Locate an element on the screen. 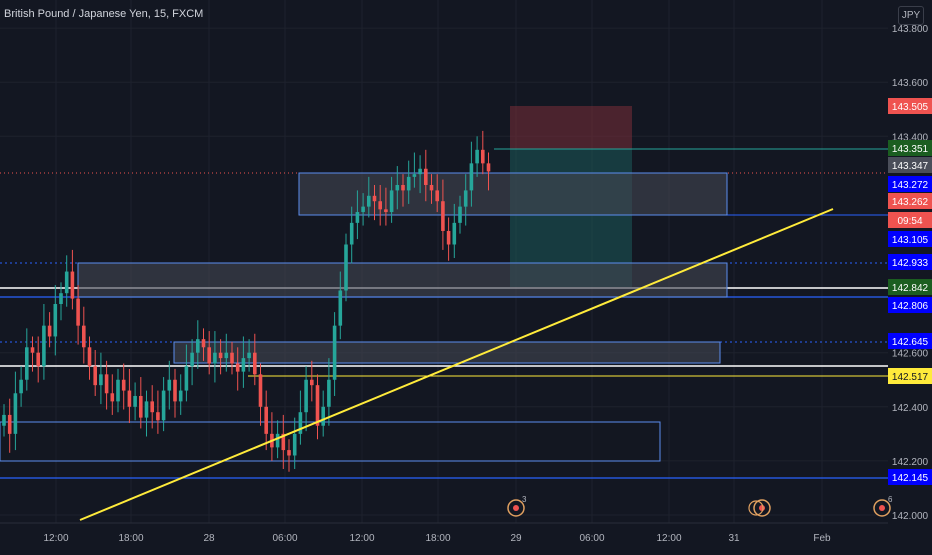 The width and height of the screenshot is (932, 555). y-tick-label: 143.400 is located at coordinates (910, 137).